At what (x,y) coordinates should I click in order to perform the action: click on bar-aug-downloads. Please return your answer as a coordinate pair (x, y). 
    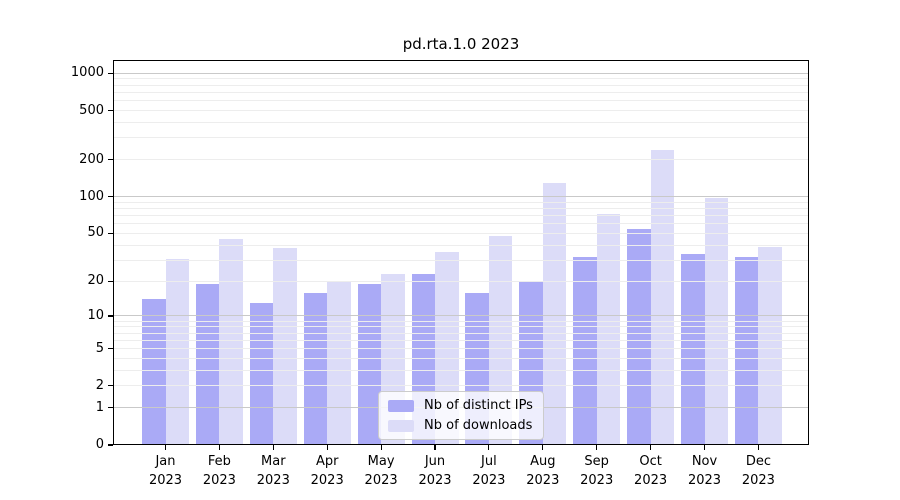
    Looking at the image, I should click on (554, 313).